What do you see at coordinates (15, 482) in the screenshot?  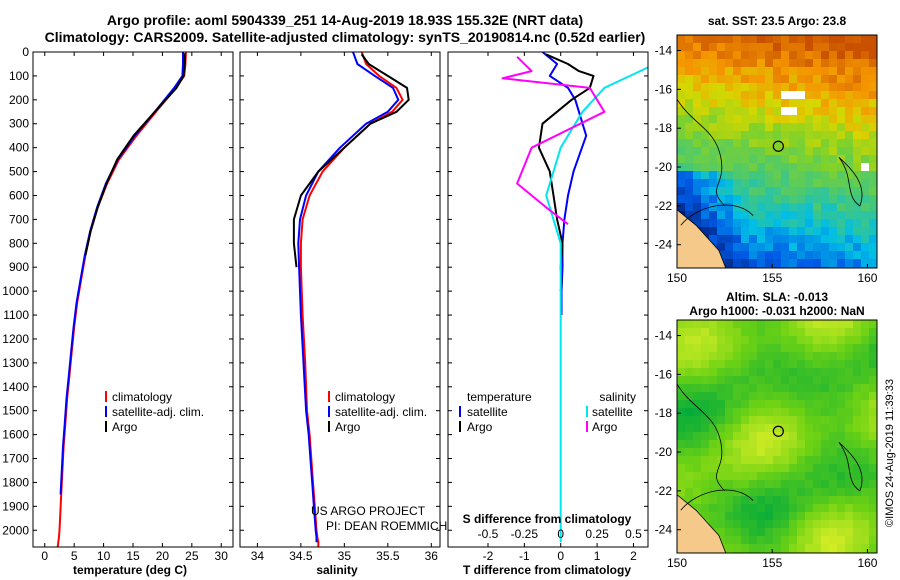 I see `depth-tick-label: 1800` at bounding box center [15, 482].